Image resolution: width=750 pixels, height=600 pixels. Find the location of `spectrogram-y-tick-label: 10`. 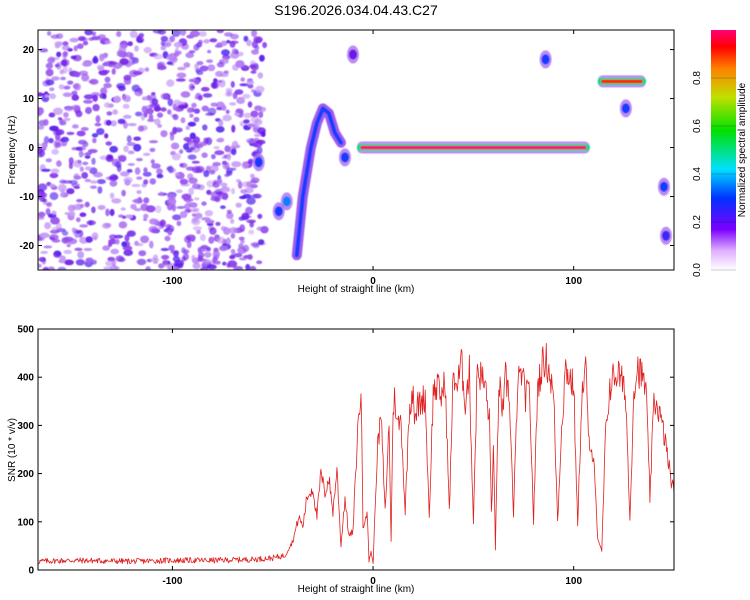

spectrogram-y-tick-label: 10 is located at coordinates (29, 99).